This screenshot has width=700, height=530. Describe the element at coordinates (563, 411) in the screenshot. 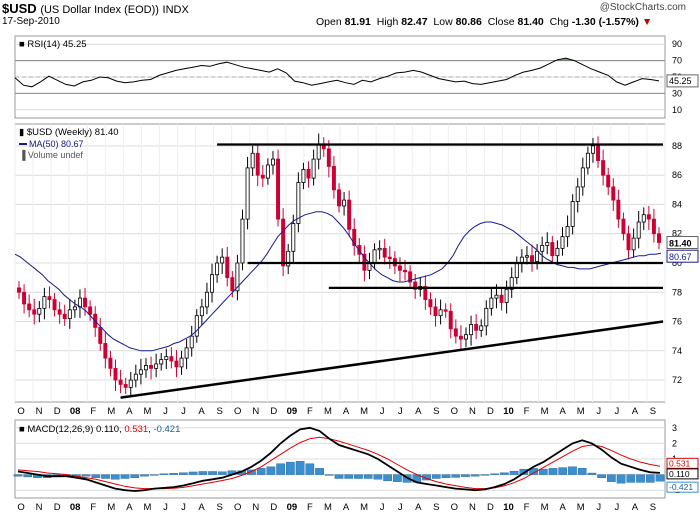

I see `price-month-label: A` at that location.